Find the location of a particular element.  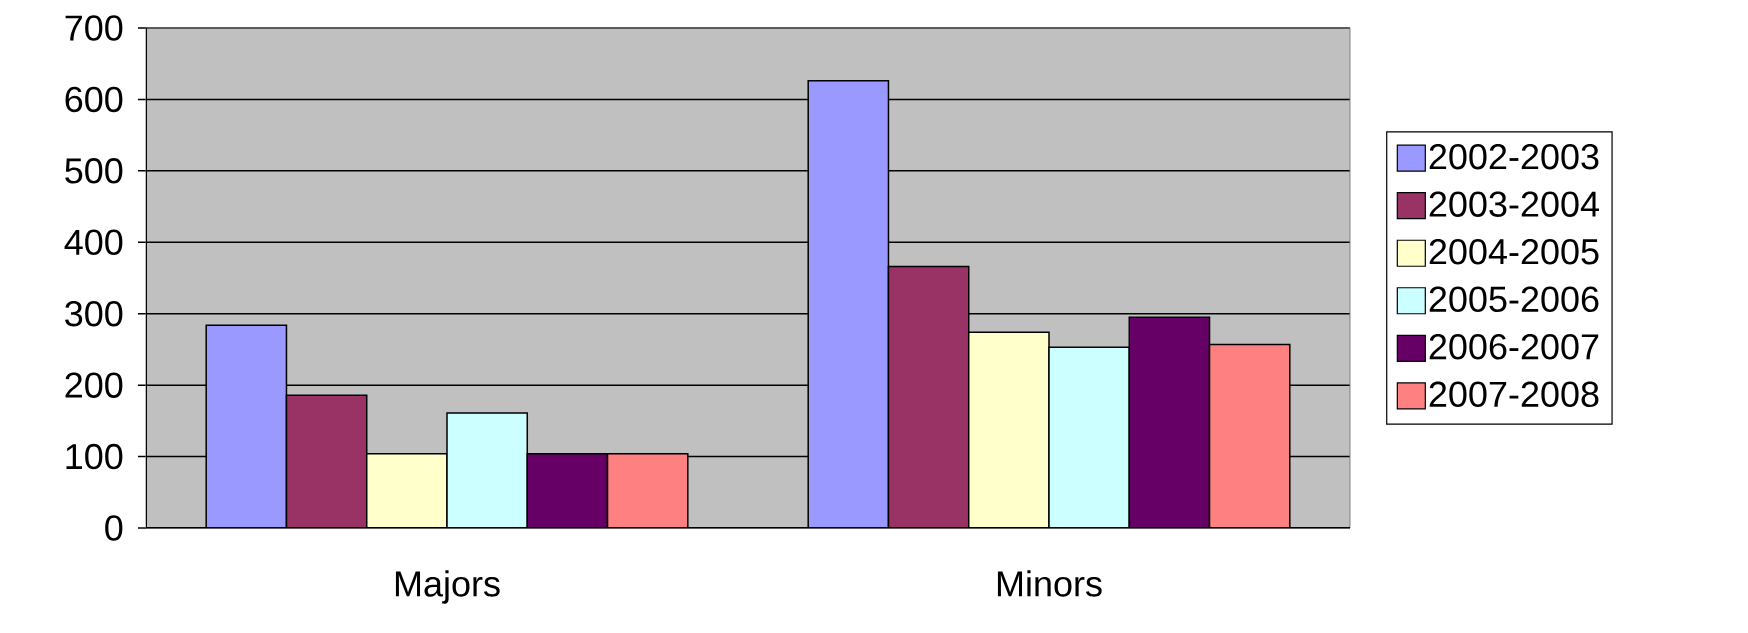

legend-label: 2006-2007 is located at coordinates (1514, 347).